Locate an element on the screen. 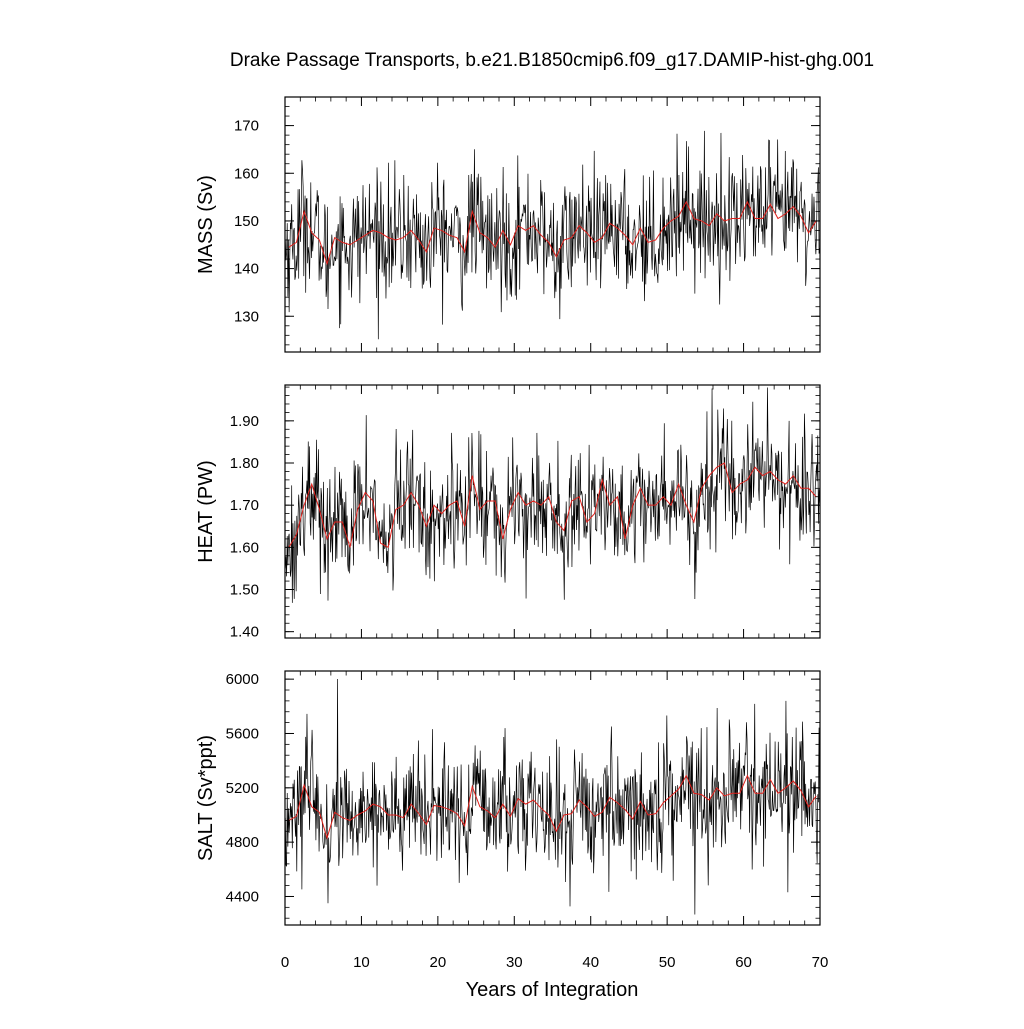  heat-plot-frame is located at coordinates (552, 511).